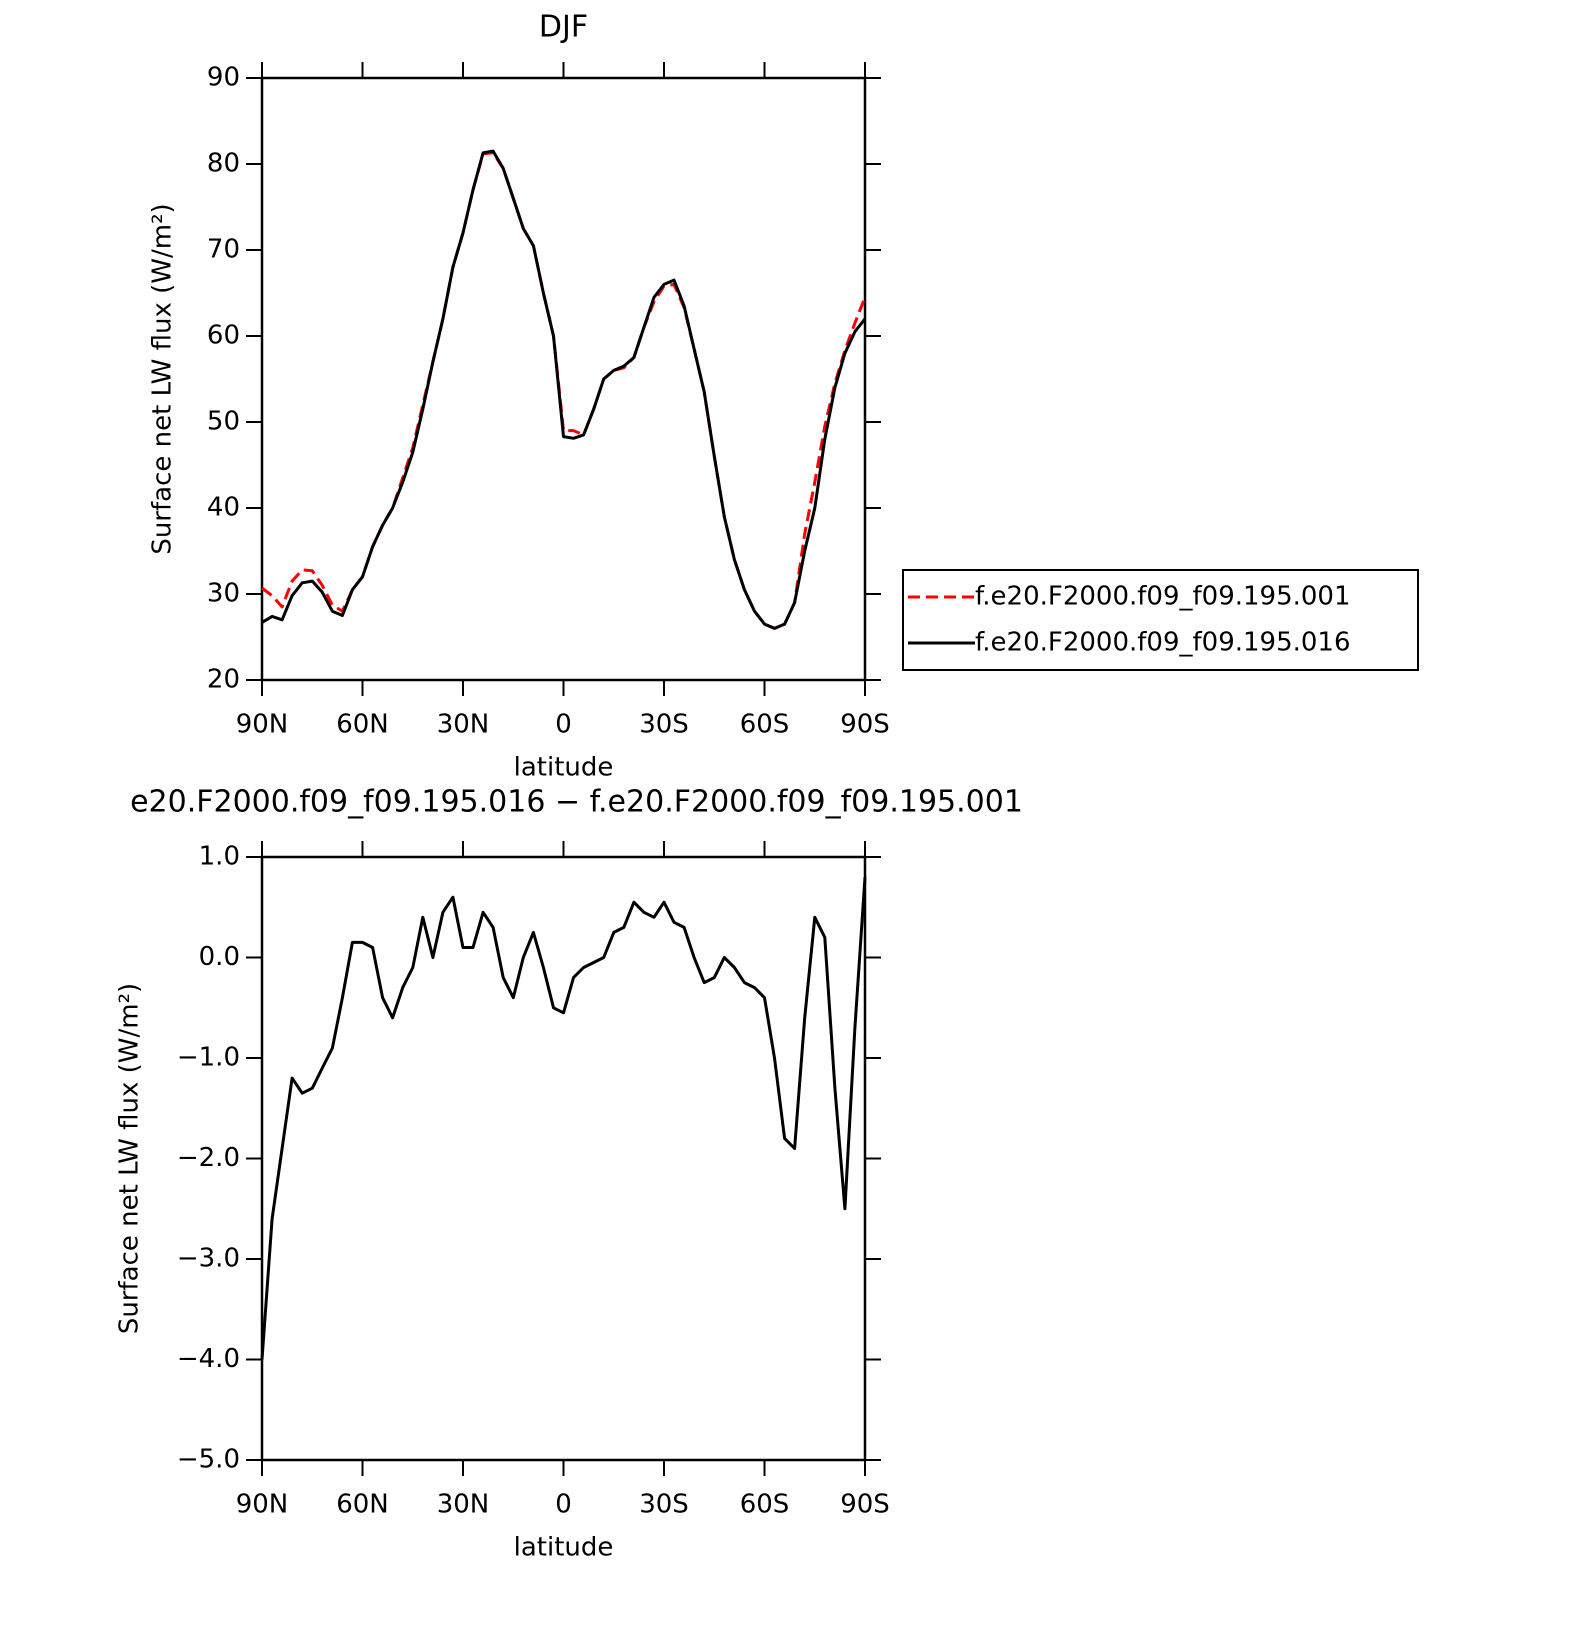 This screenshot has height=1635, width=1588. What do you see at coordinates (223, 680) in the screenshot?
I see `y-tick-label: 20` at bounding box center [223, 680].